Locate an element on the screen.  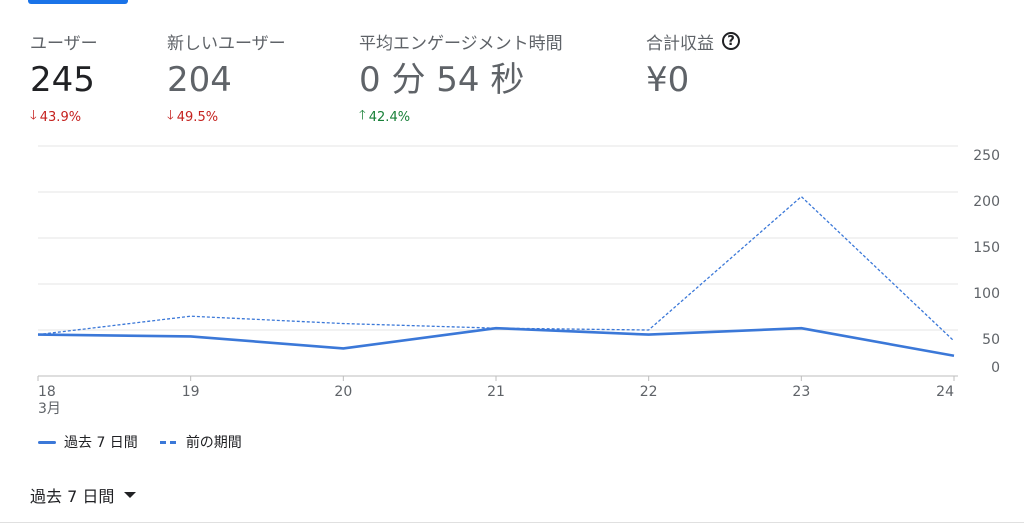
y-tick-label: 0 is located at coordinates (995, 368).